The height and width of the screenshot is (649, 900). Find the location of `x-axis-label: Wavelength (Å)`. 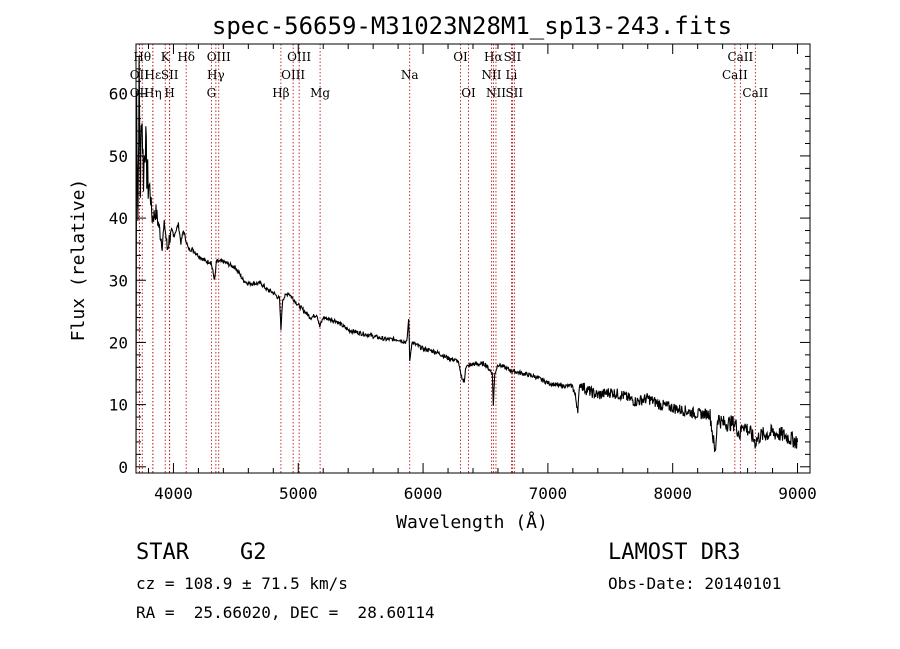

x-axis-label: Wavelength (Å) is located at coordinates (472, 522).